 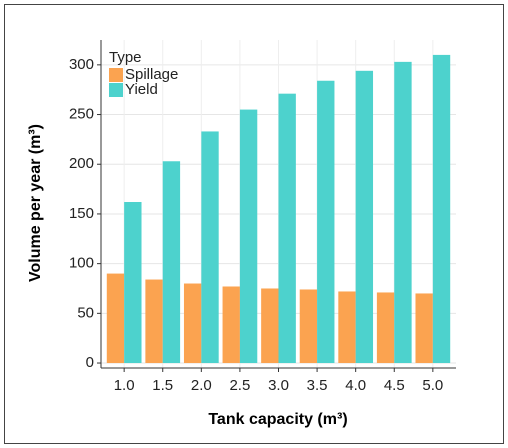 I want to click on x-tick-label: 1.0, so click(x=124, y=385).